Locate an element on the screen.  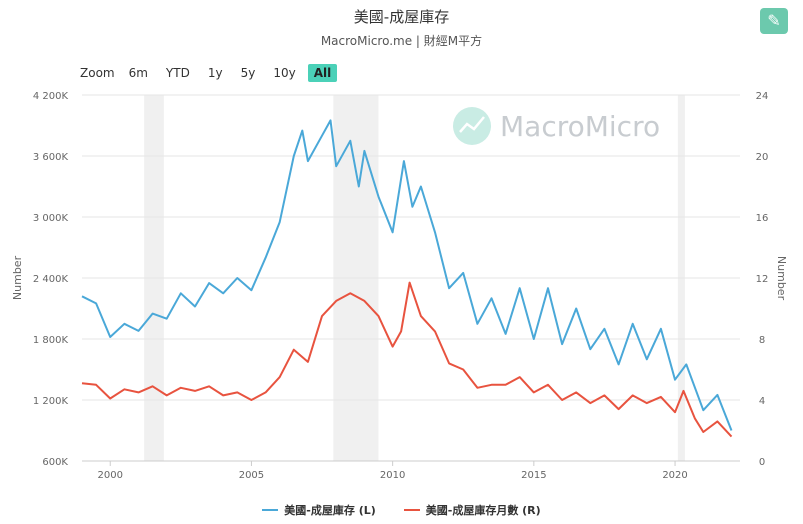
legend-swatch-red is located at coordinates (411, 510).